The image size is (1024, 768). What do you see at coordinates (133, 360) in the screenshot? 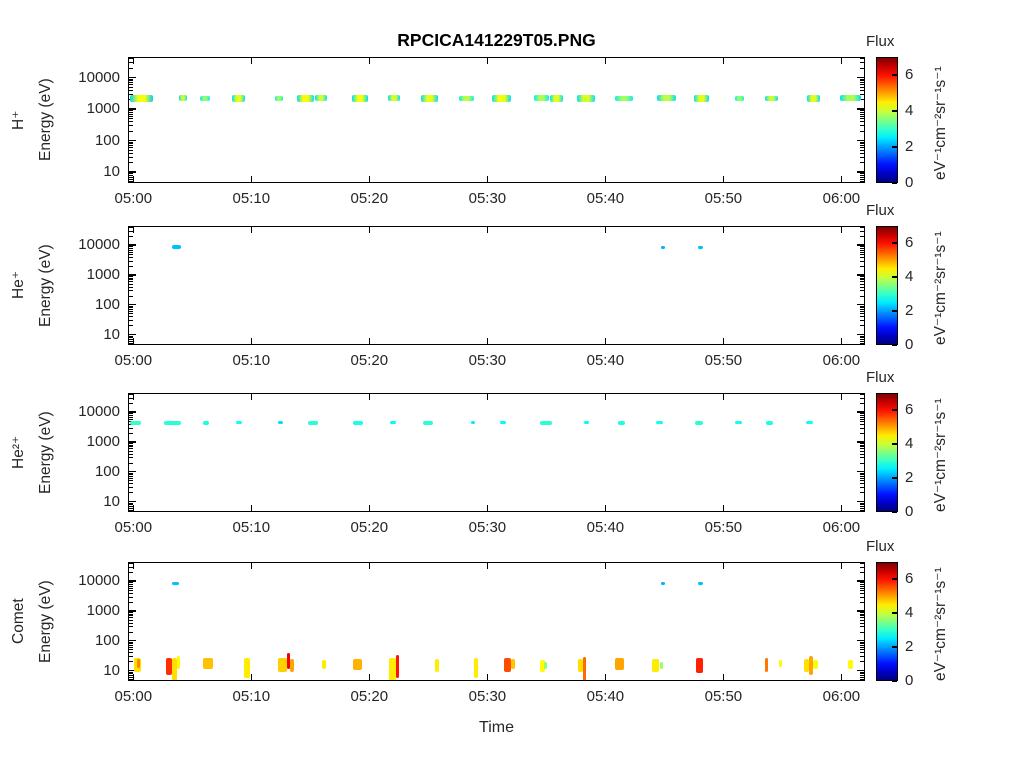
I see `x-tick-label: 05:00` at bounding box center [133, 360].